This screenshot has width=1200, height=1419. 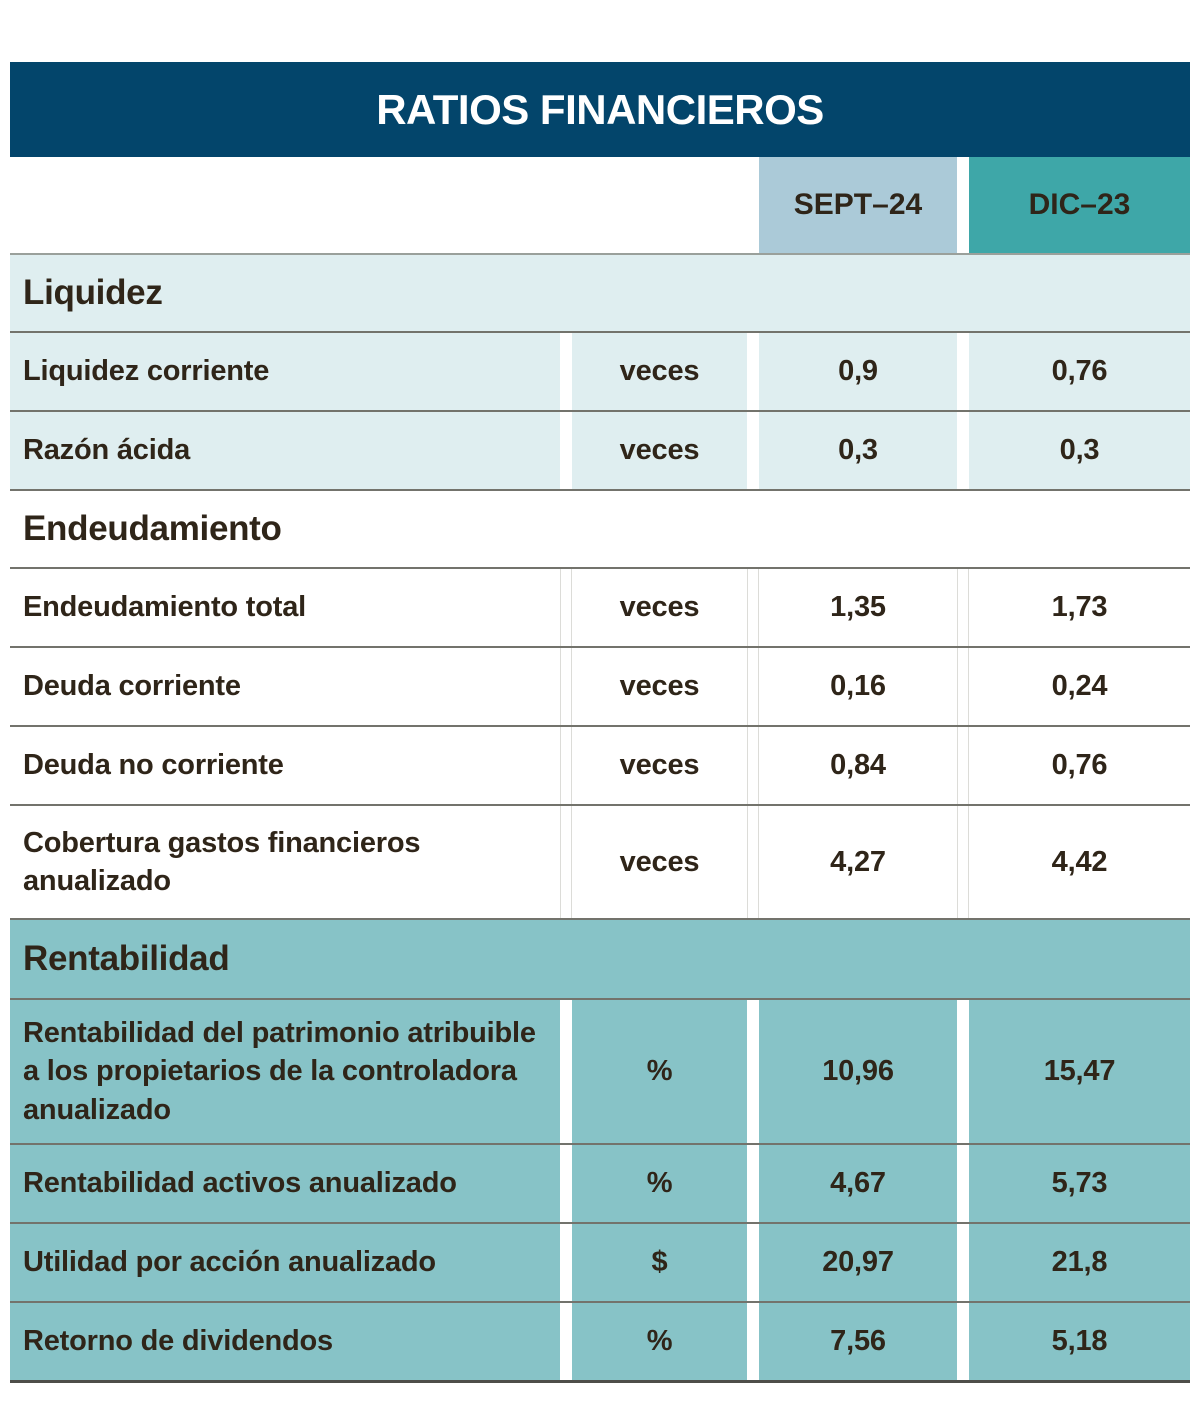 I want to click on table-title: RATIOS FINANCIEROS, so click(x=600, y=109).